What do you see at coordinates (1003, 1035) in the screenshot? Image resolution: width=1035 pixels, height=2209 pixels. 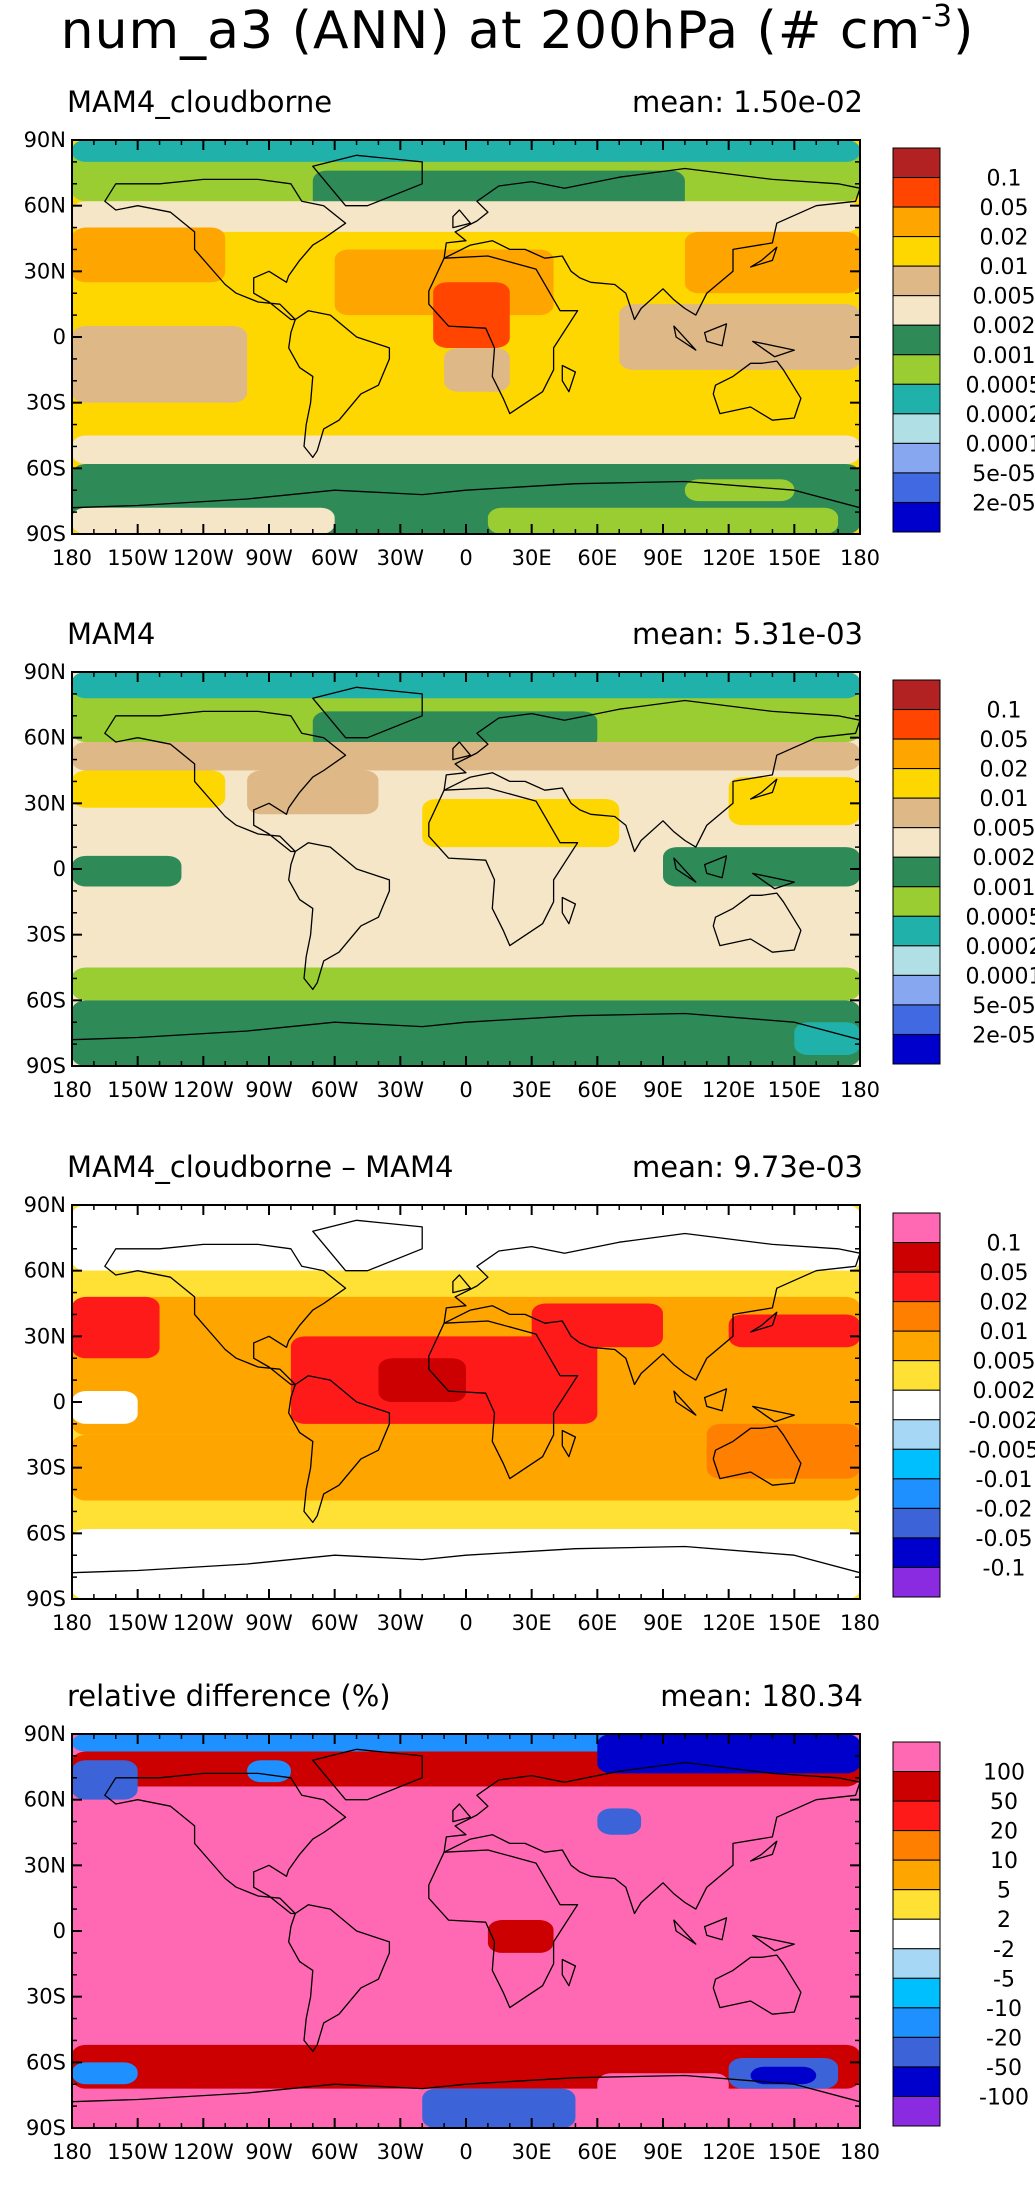 I see `colorbar-label: 2e-05` at bounding box center [1003, 1035].